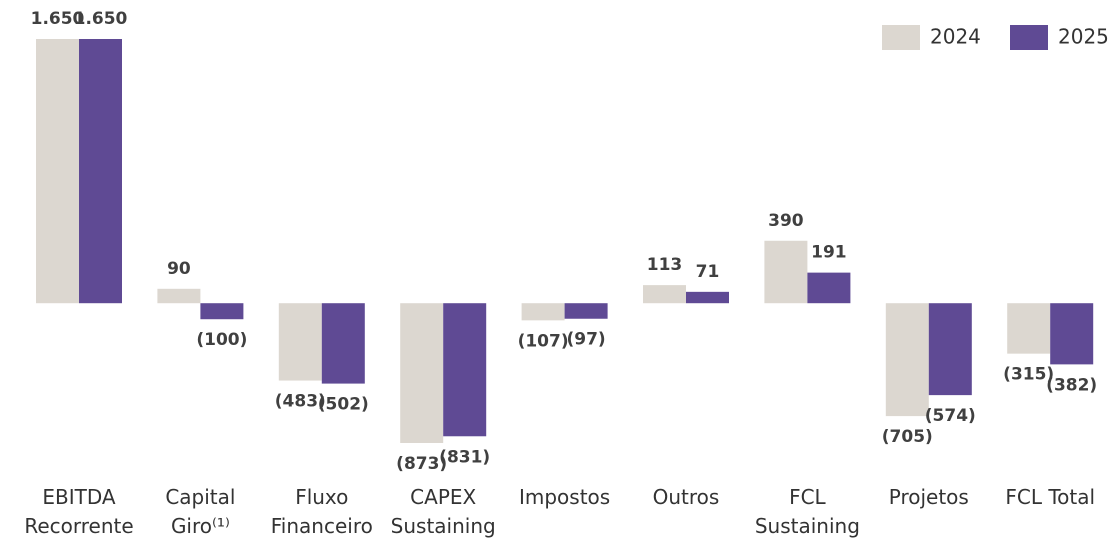 This screenshot has width=1117, height=538. Describe the element at coordinates (1083, 37) in the screenshot. I see `legend-label: 2025` at that location.